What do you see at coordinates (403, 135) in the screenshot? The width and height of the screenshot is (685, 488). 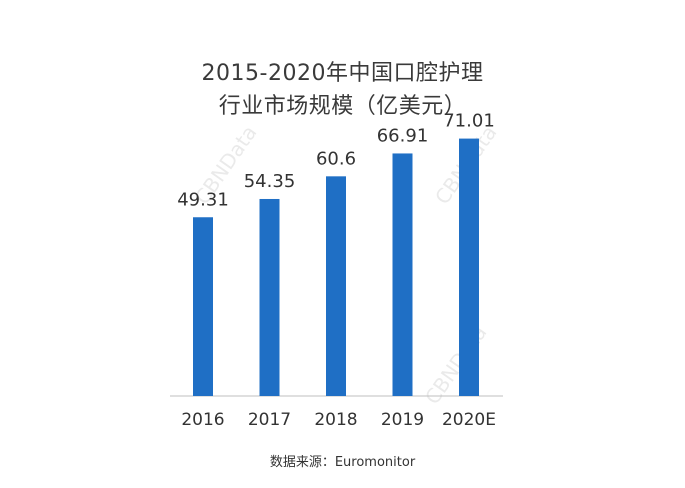 I see `value-label-2019: 66.91` at bounding box center [403, 135].